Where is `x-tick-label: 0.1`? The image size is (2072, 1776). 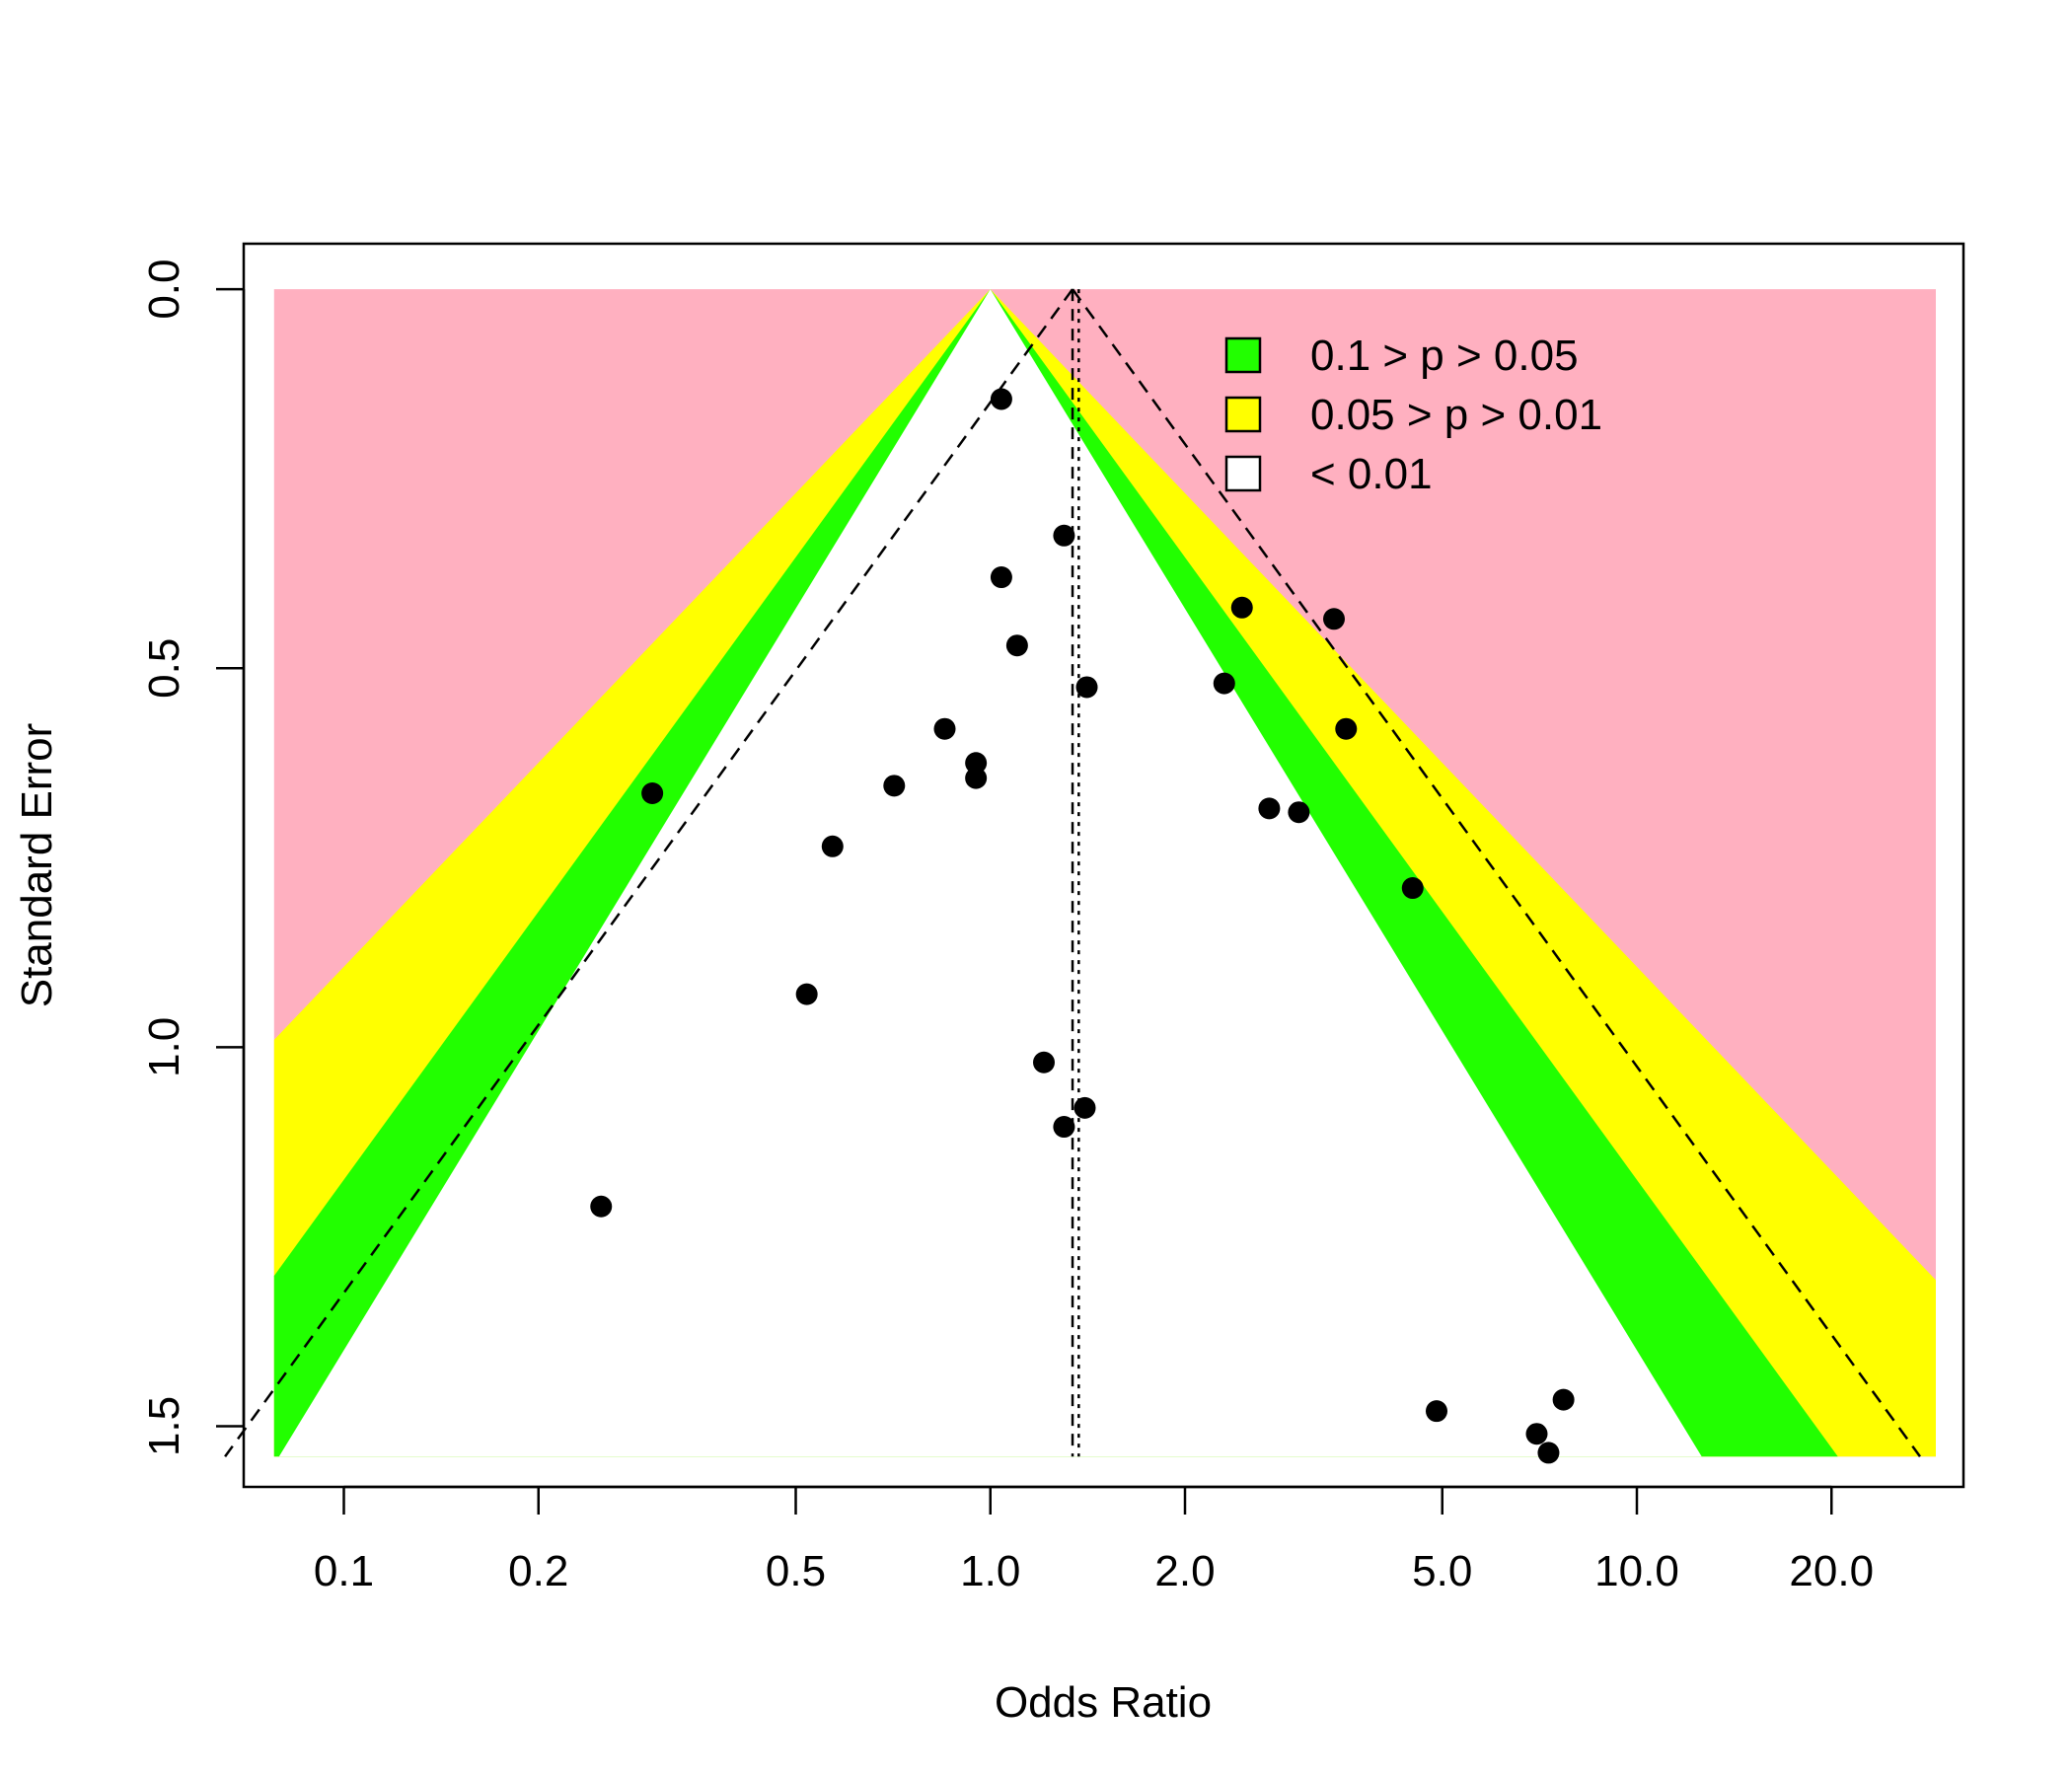 x-tick-label: 0.1 is located at coordinates (344, 1571).